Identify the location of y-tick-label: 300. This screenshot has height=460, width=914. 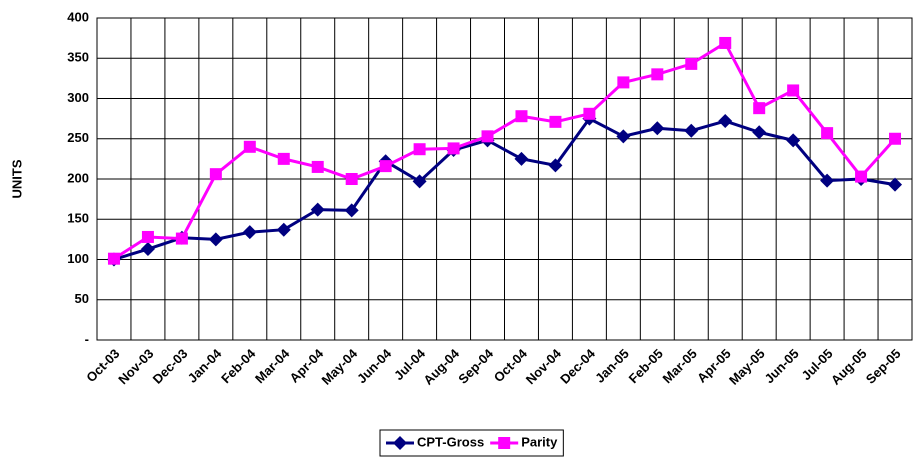
(78, 97).